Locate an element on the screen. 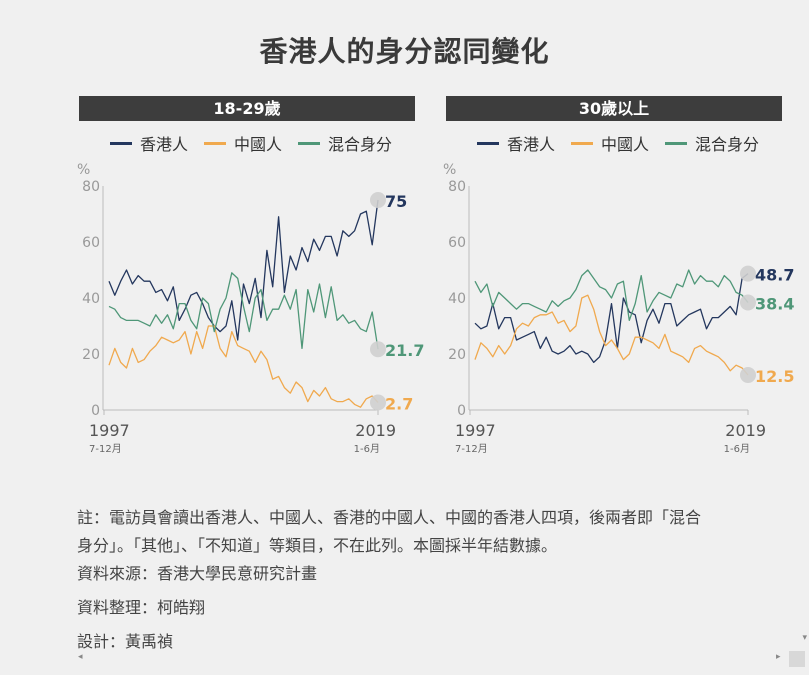  end-value-label: 75 is located at coordinates (396, 201).